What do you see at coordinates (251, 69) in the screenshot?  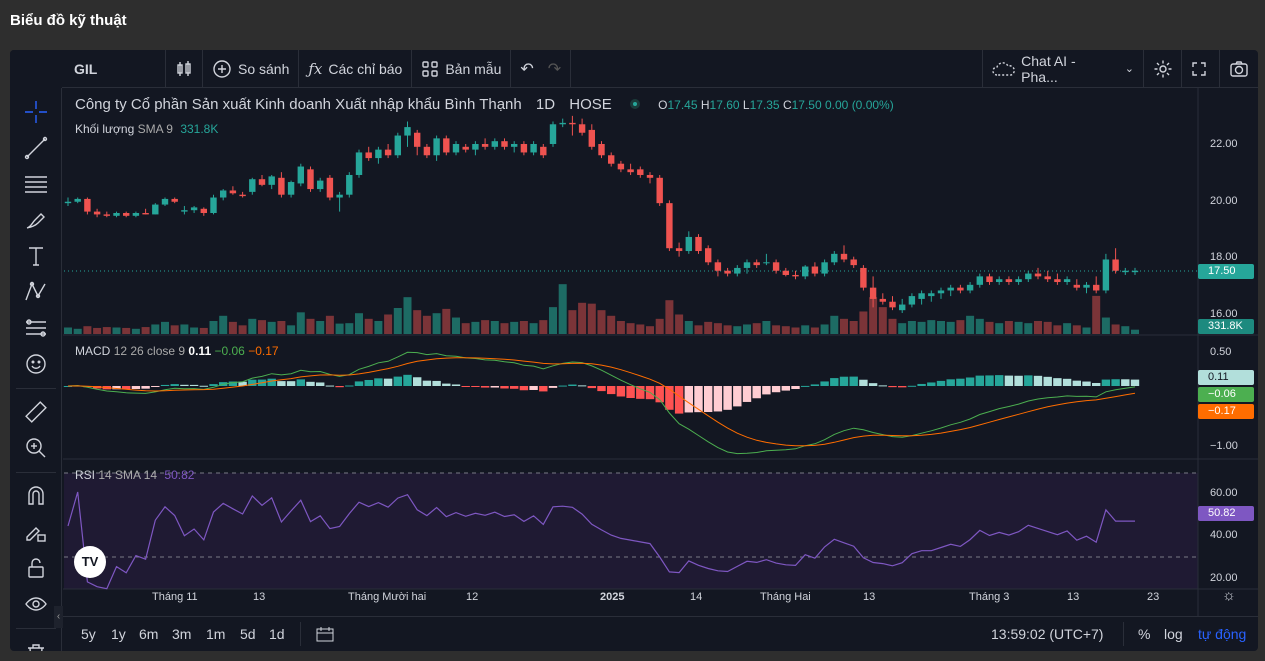 I see `compare-button: So sánh` at bounding box center [251, 69].